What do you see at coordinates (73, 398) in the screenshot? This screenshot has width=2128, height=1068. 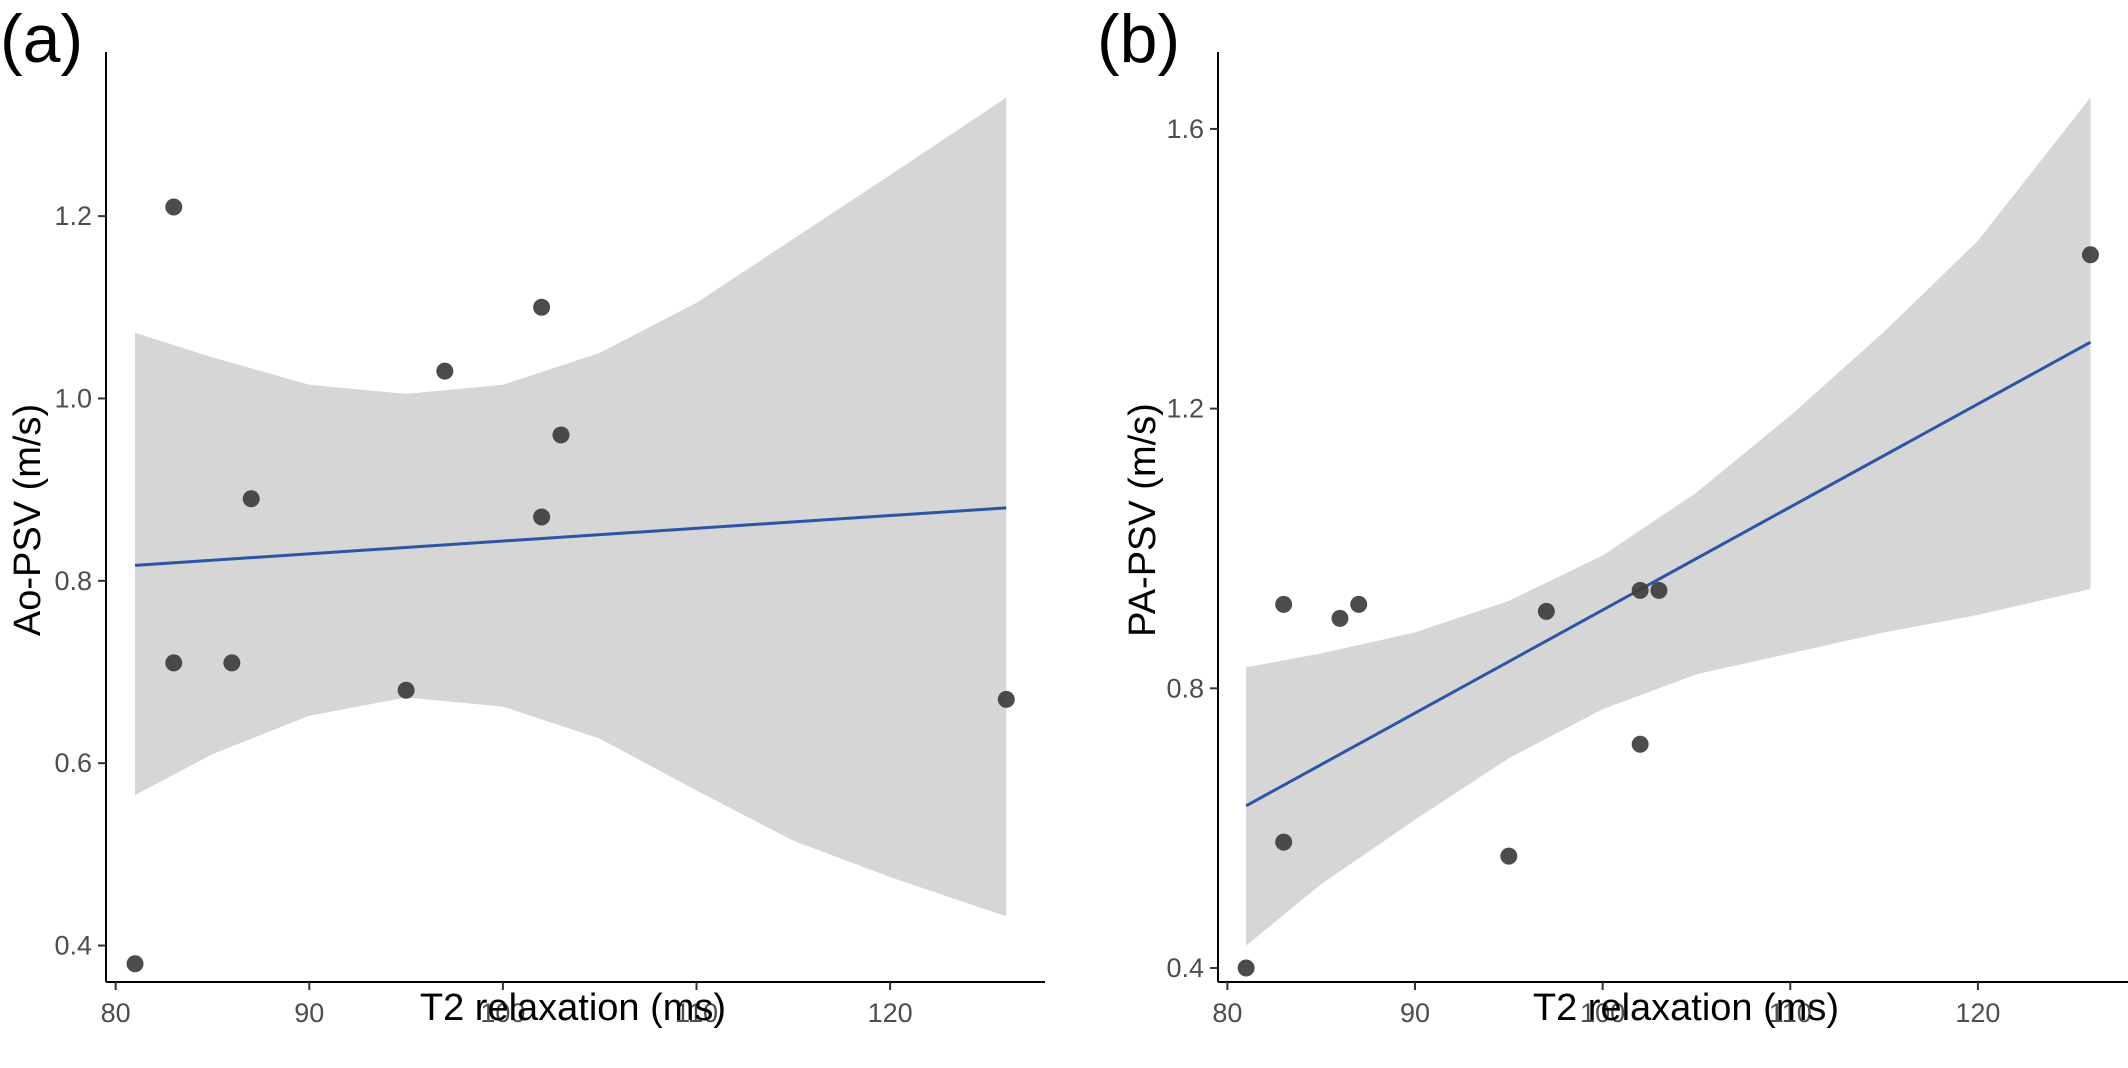 I see `y-tick-label: 1.0` at bounding box center [73, 398].